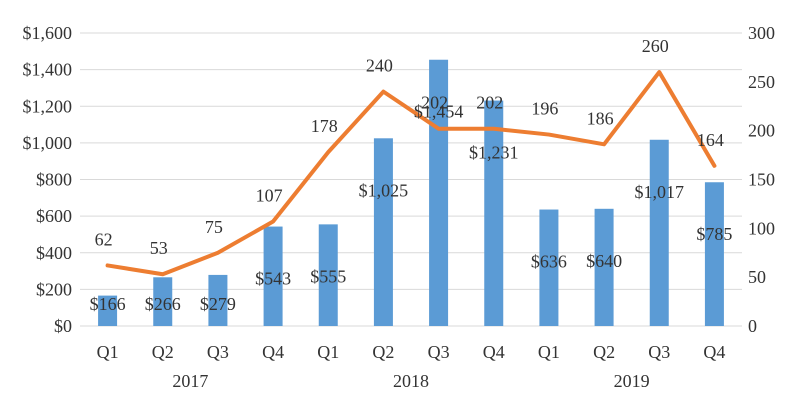 This screenshot has height=418, width=812. I want to click on left-tick-label: $400, so click(54, 253).